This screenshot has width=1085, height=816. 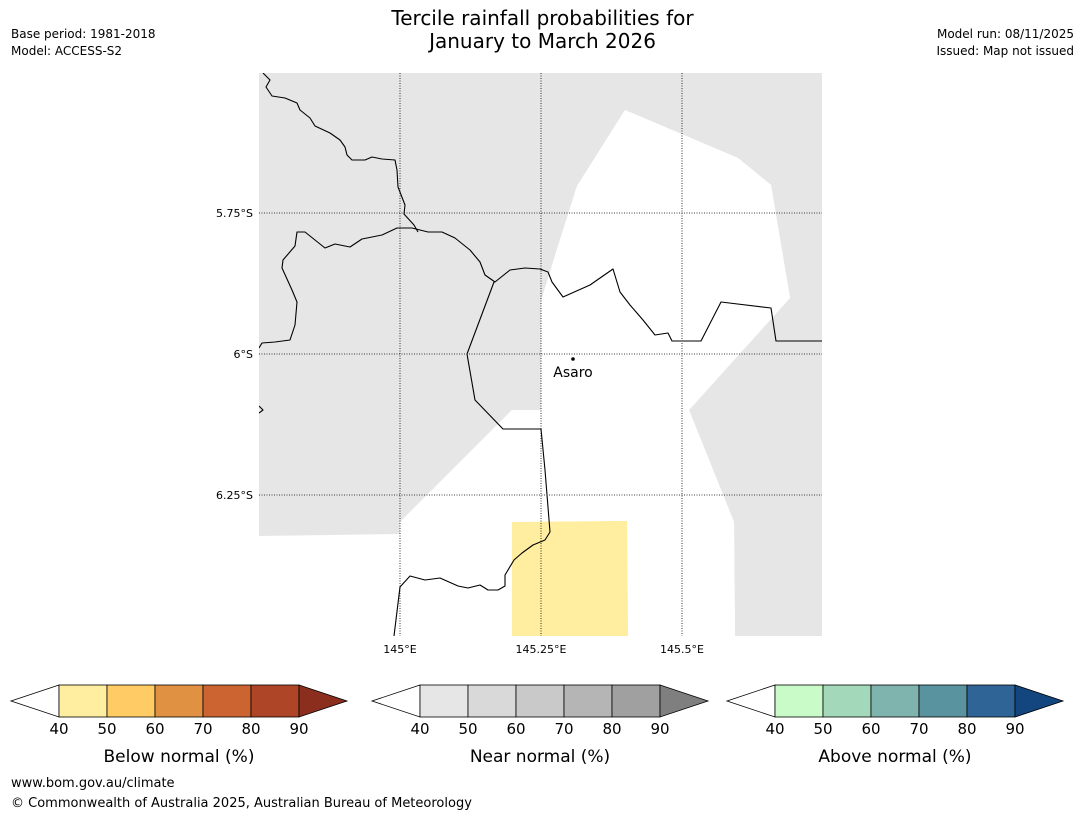 What do you see at coordinates (570, 578) in the screenshot?
I see `below-normal-region-overlay` at bounding box center [570, 578].